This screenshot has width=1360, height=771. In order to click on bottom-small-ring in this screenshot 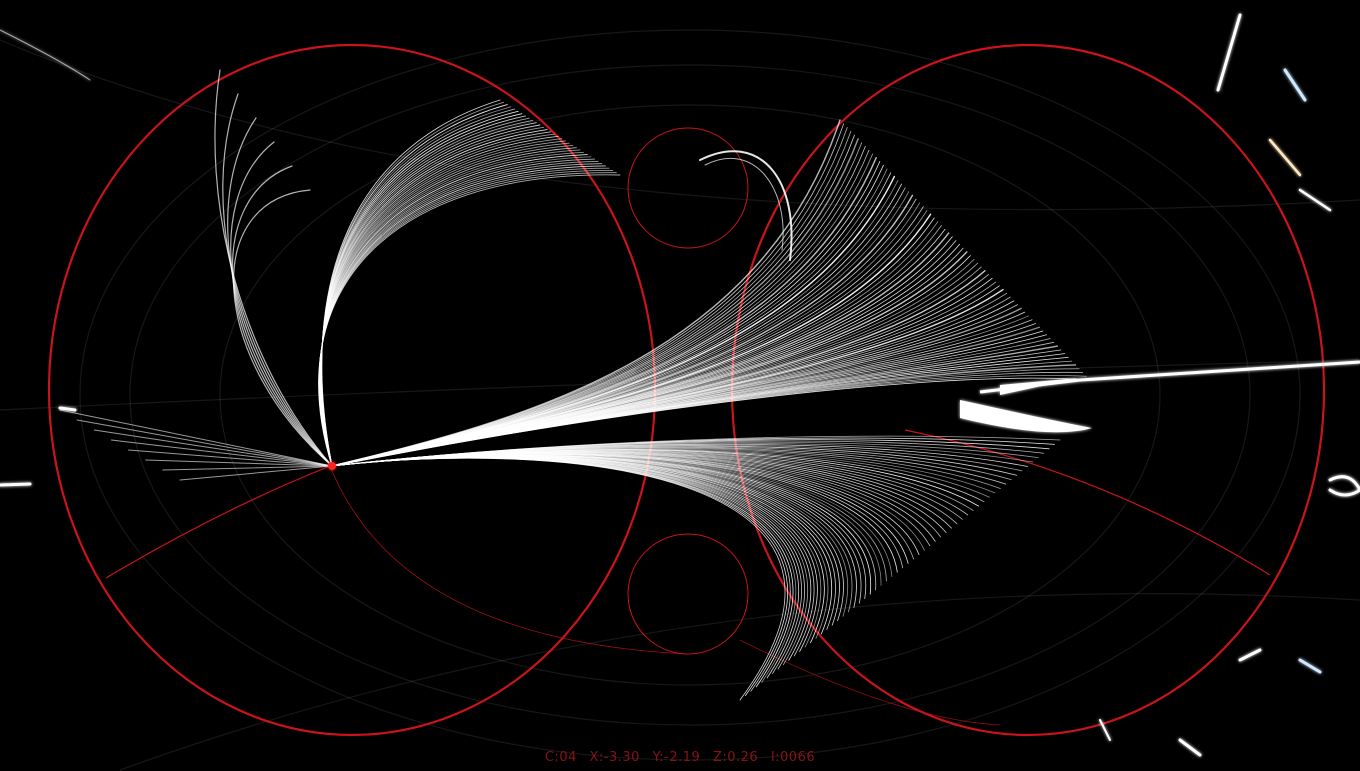, I will do `click(688, 594)`.